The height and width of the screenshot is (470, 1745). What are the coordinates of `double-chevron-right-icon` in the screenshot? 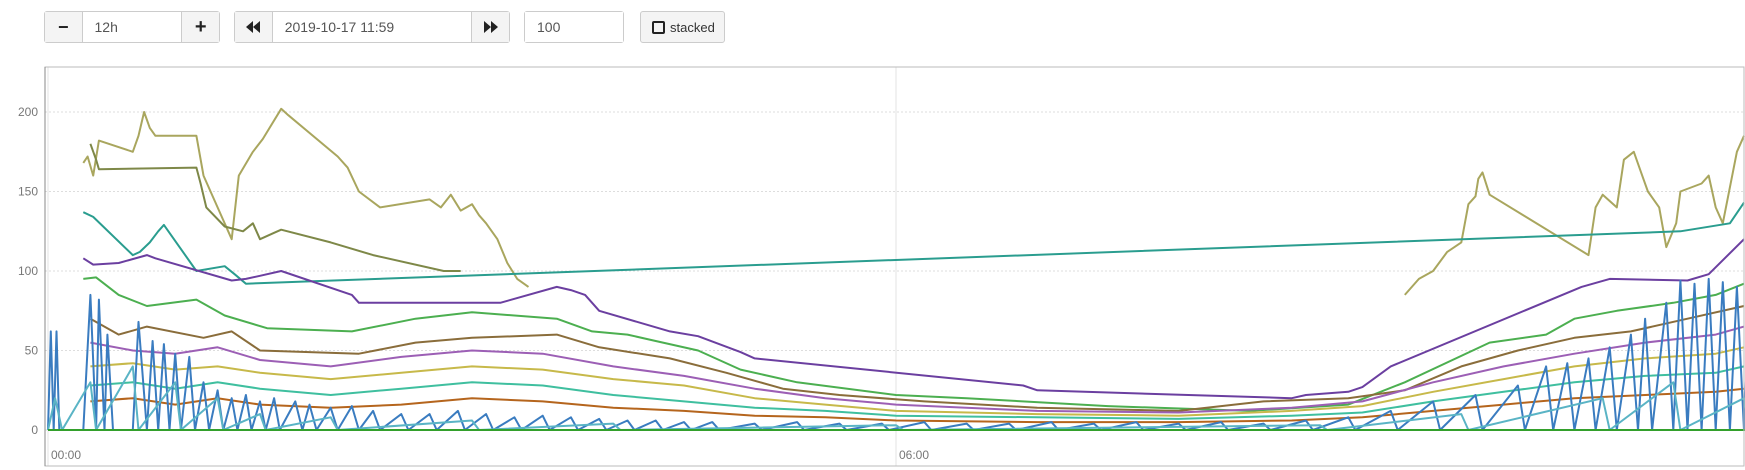 It's located at (490, 27).